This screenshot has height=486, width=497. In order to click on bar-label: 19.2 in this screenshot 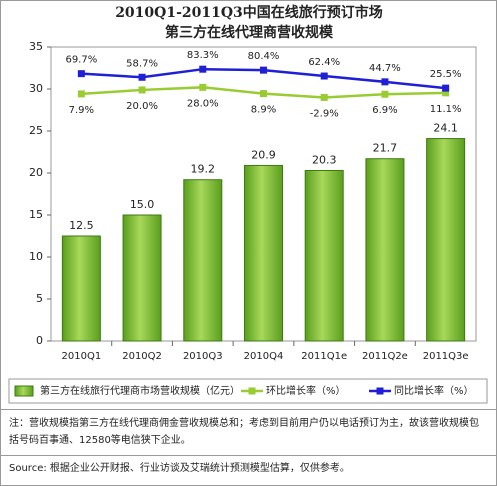, I will do `click(203, 169)`.